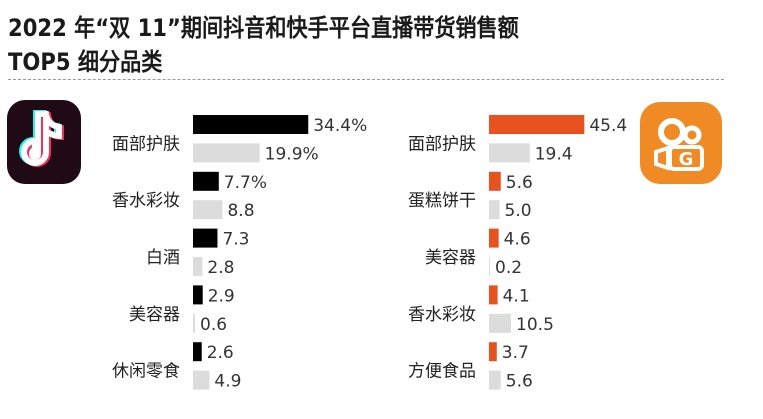  Describe the element at coordinates (85, 62) in the screenshot. I see `chart-title-line2: TOP5 细分品类` at that location.